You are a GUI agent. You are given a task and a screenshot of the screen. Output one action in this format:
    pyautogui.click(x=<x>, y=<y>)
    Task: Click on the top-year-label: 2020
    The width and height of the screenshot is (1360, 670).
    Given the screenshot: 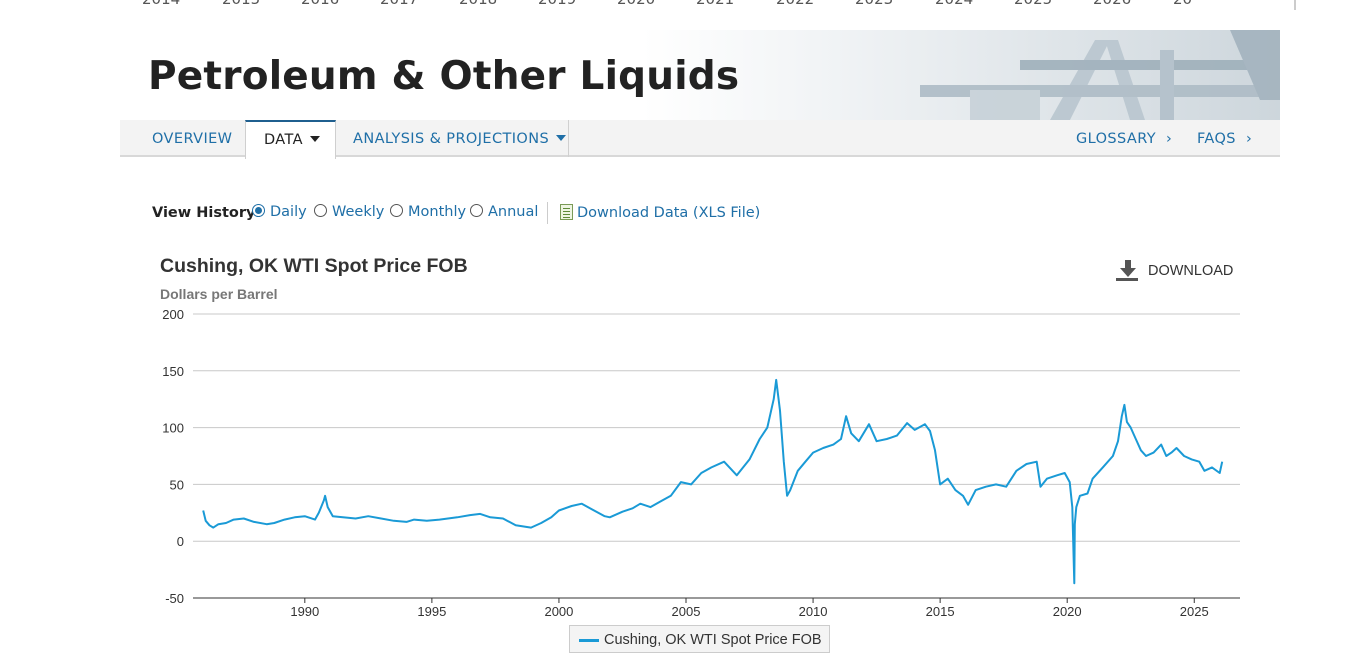 What is the action you would take?
    pyautogui.click(x=636, y=4)
    